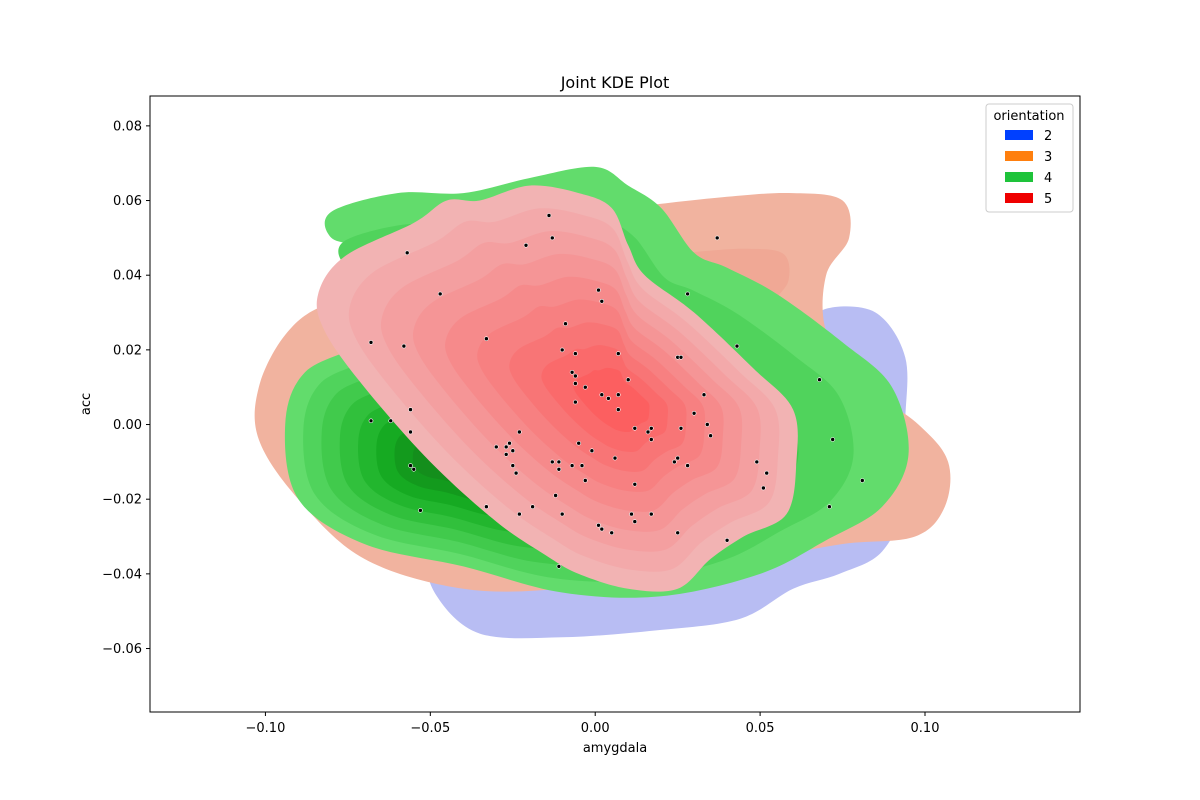 The height and width of the screenshot is (800, 1200). Describe the element at coordinates (86, 404) in the screenshot. I see `y-axis-label: acc` at that location.